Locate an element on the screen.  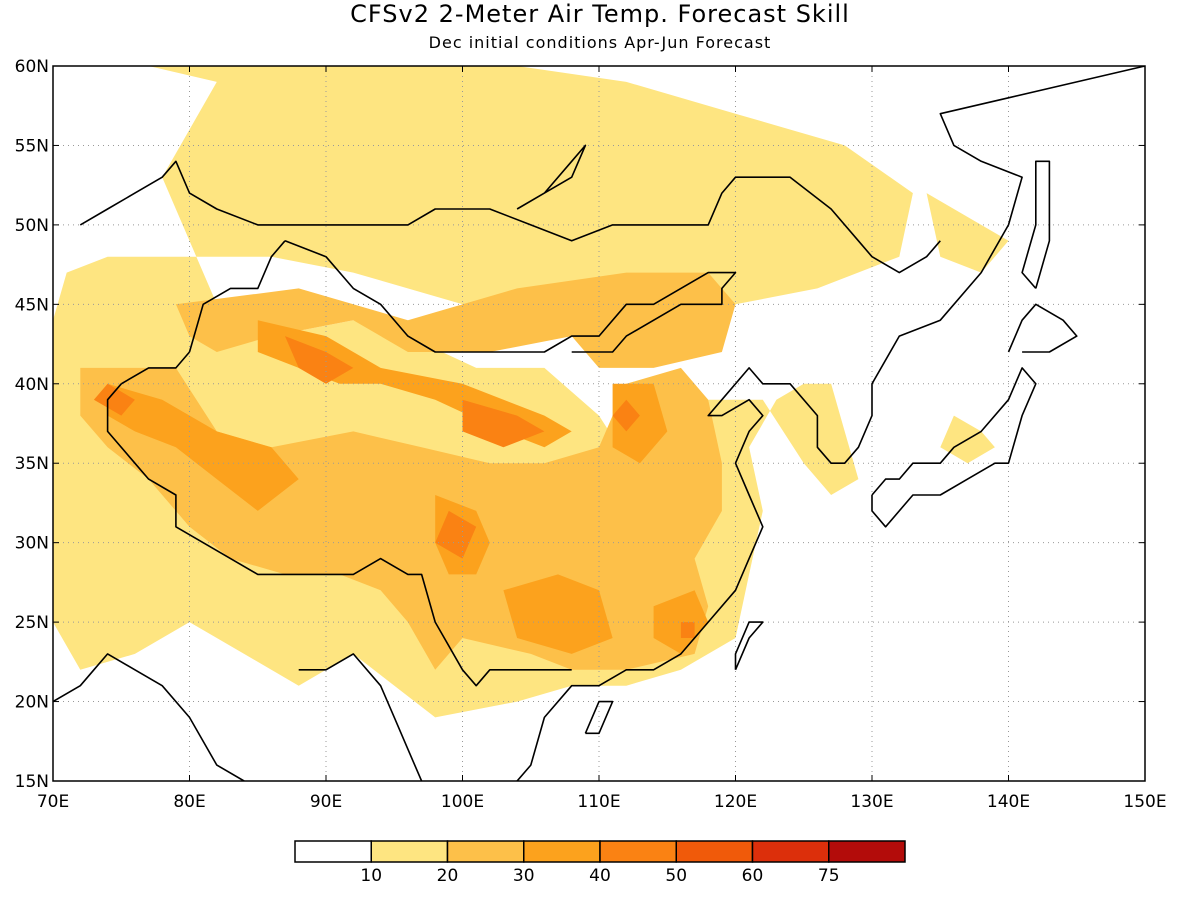
legend-label: 20 is located at coordinates (448, 876).